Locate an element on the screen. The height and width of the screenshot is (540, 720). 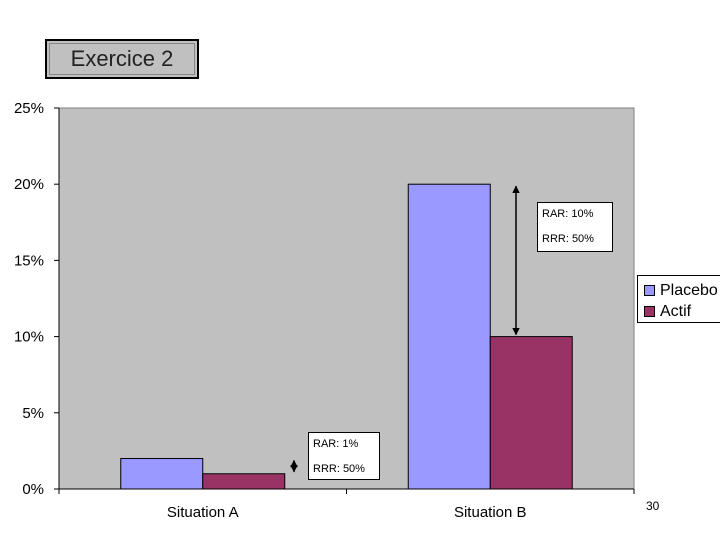
annotation-rar-b: RAR: 10% is located at coordinates (568, 214).